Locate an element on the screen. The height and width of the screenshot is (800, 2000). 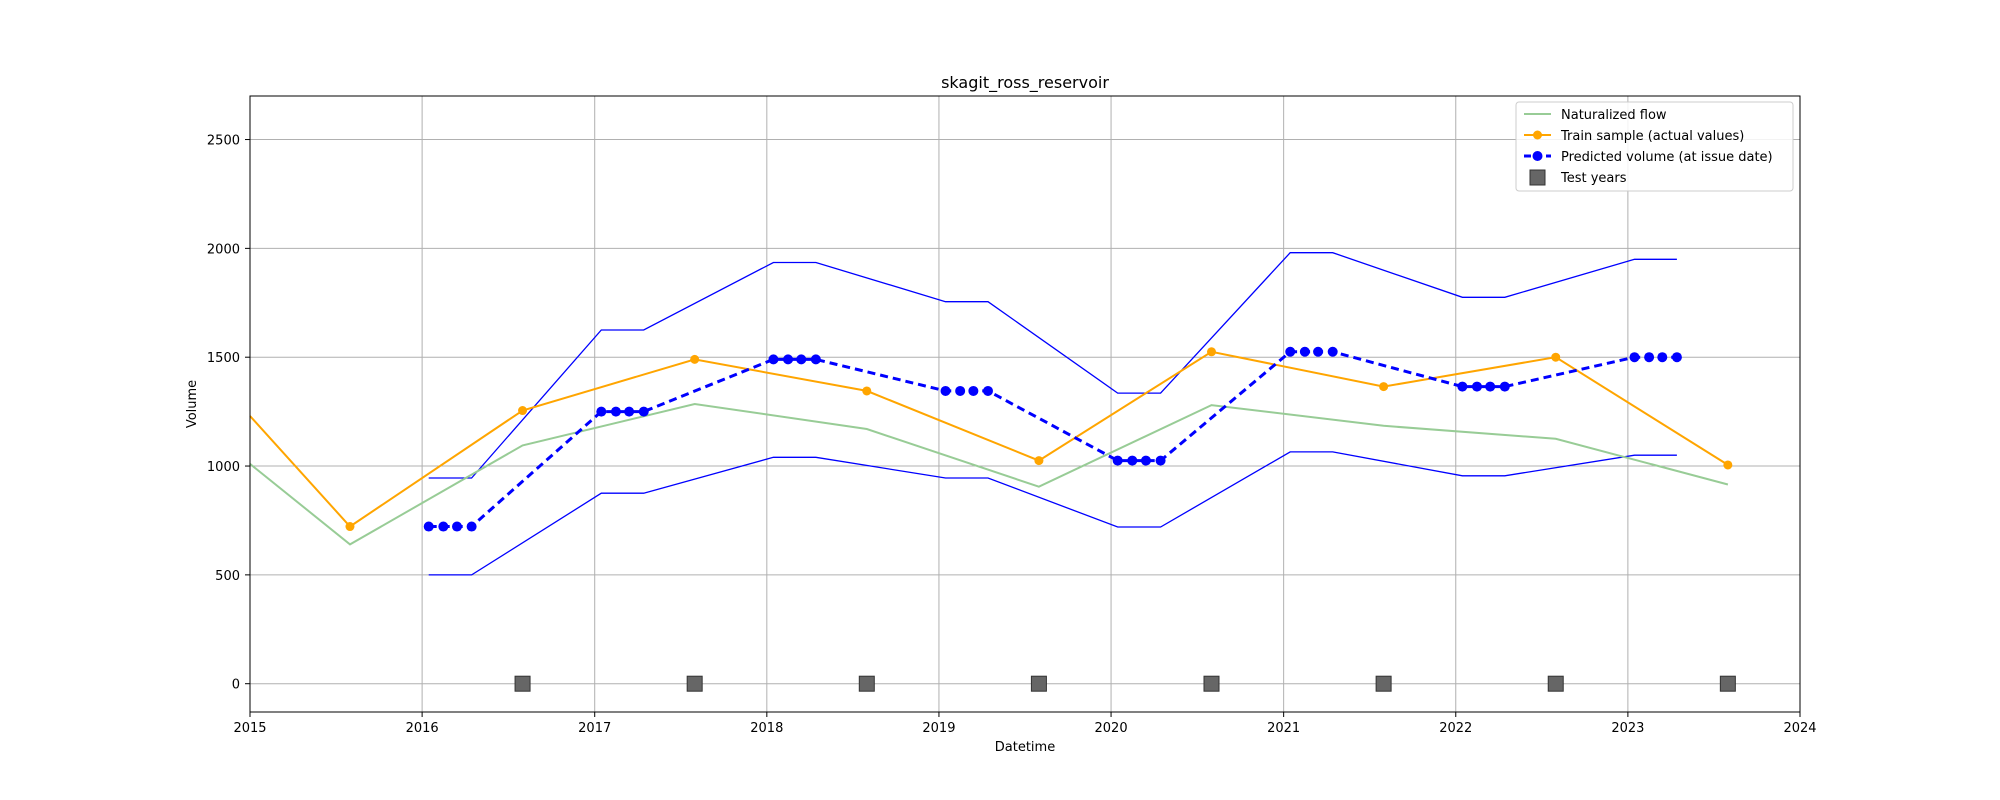
y-tick-label: 0 is located at coordinates (236, 685).